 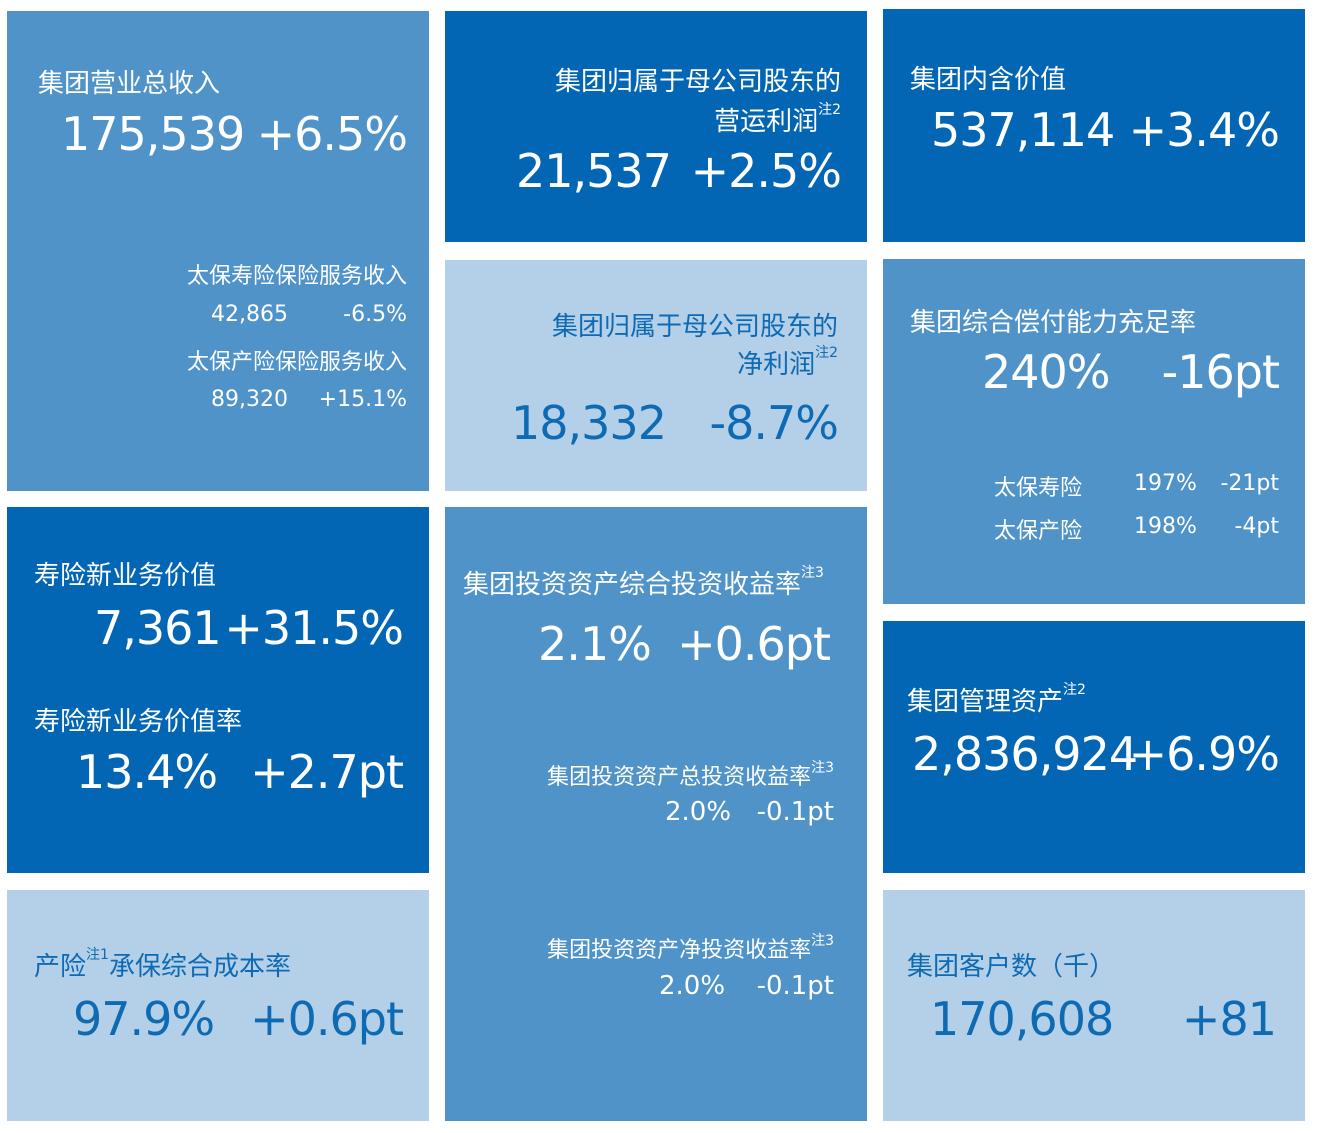 I want to click on operating-profit-value: 21,537, so click(x=594, y=171).